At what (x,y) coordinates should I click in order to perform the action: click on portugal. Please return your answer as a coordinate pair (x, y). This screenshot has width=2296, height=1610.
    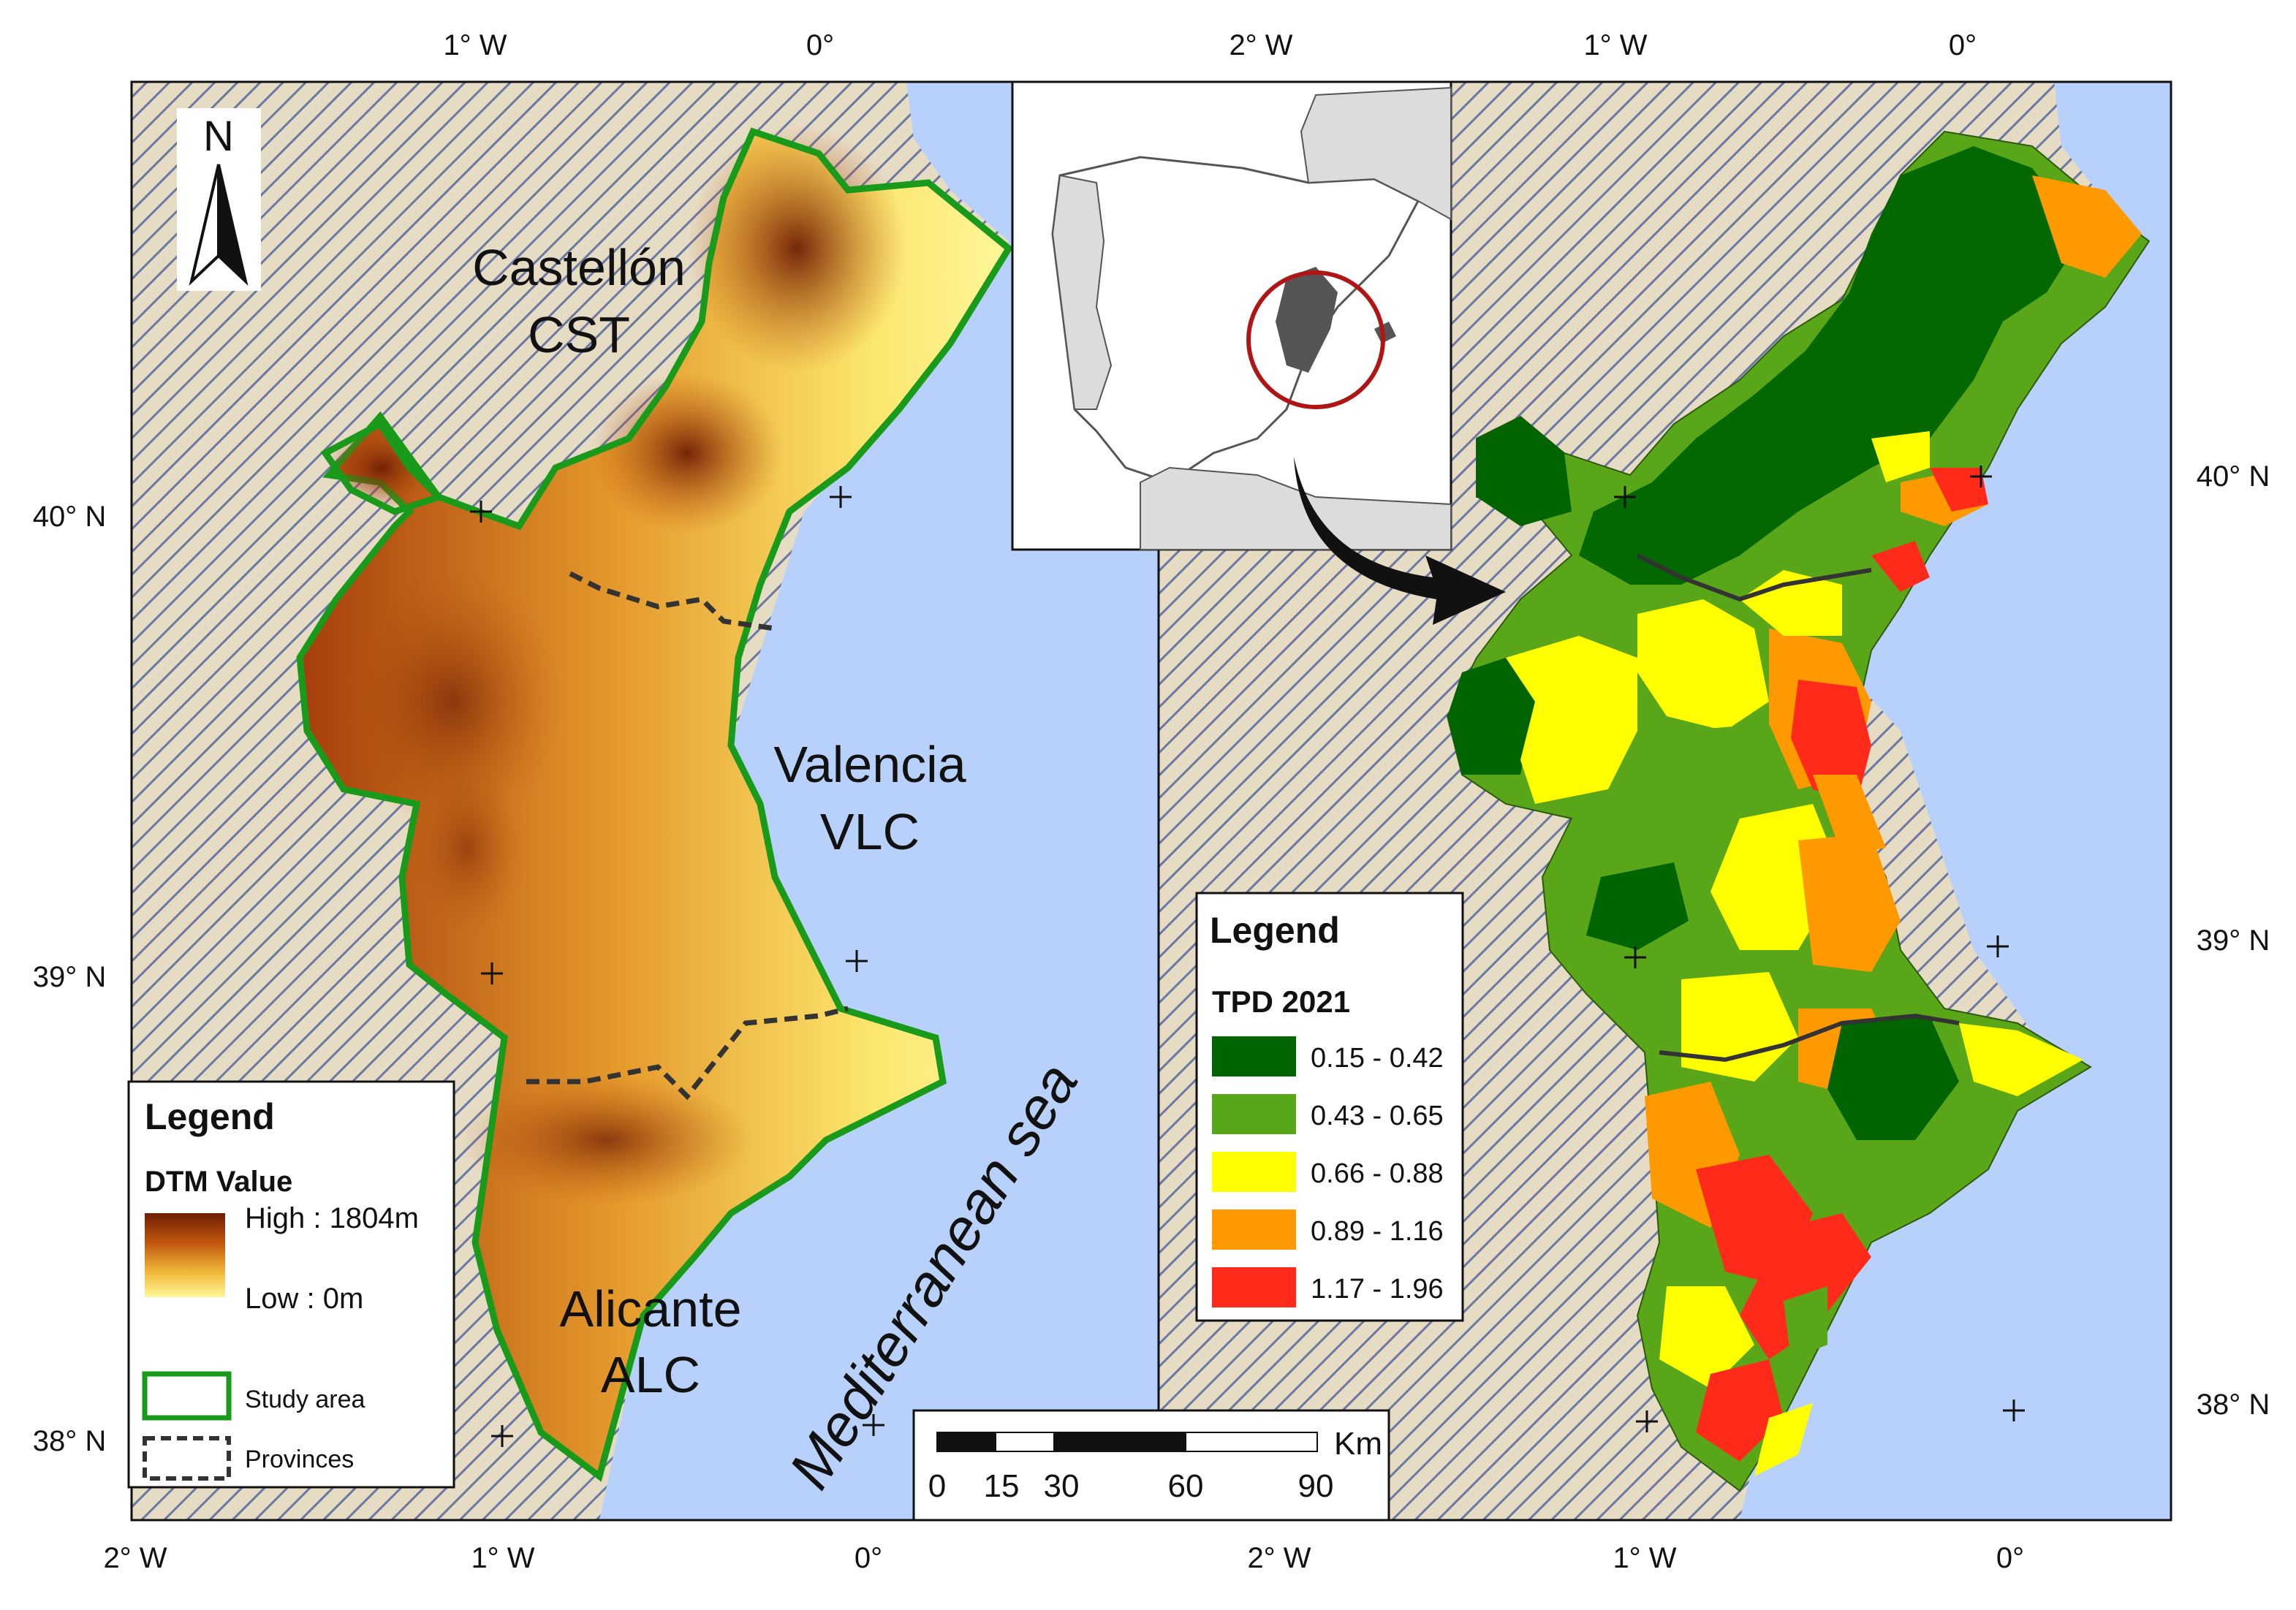
    Looking at the image, I should click on (1082, 292).